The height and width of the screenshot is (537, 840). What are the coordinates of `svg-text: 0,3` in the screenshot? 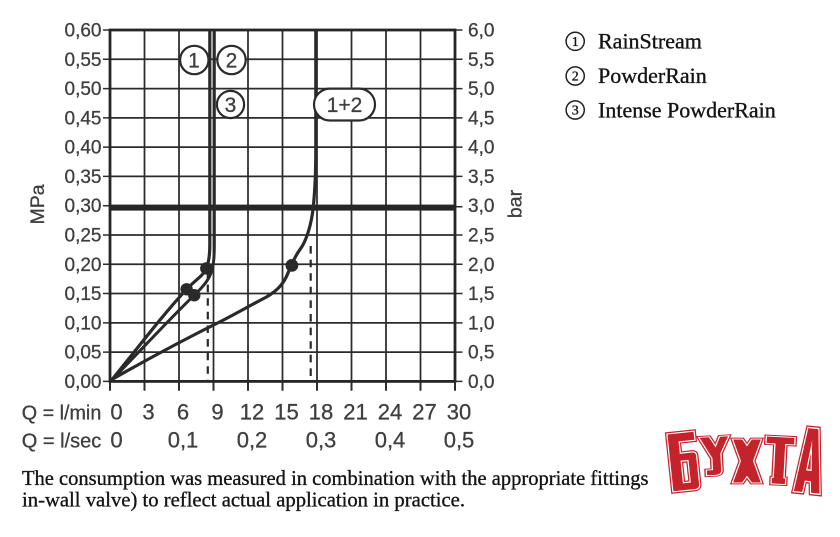 It's located at (321, 439).